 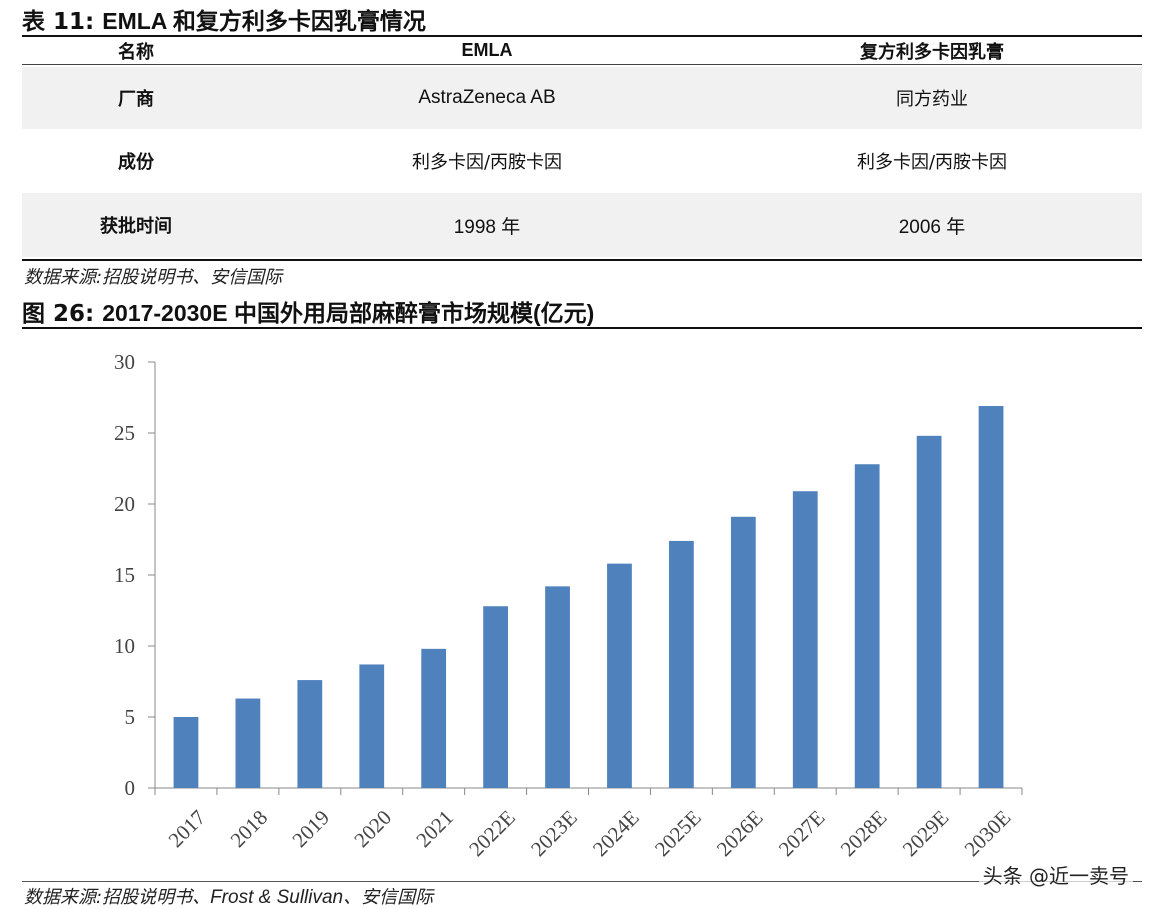 I want to click on y-tick-label: 15, so click(x=124, y=575).